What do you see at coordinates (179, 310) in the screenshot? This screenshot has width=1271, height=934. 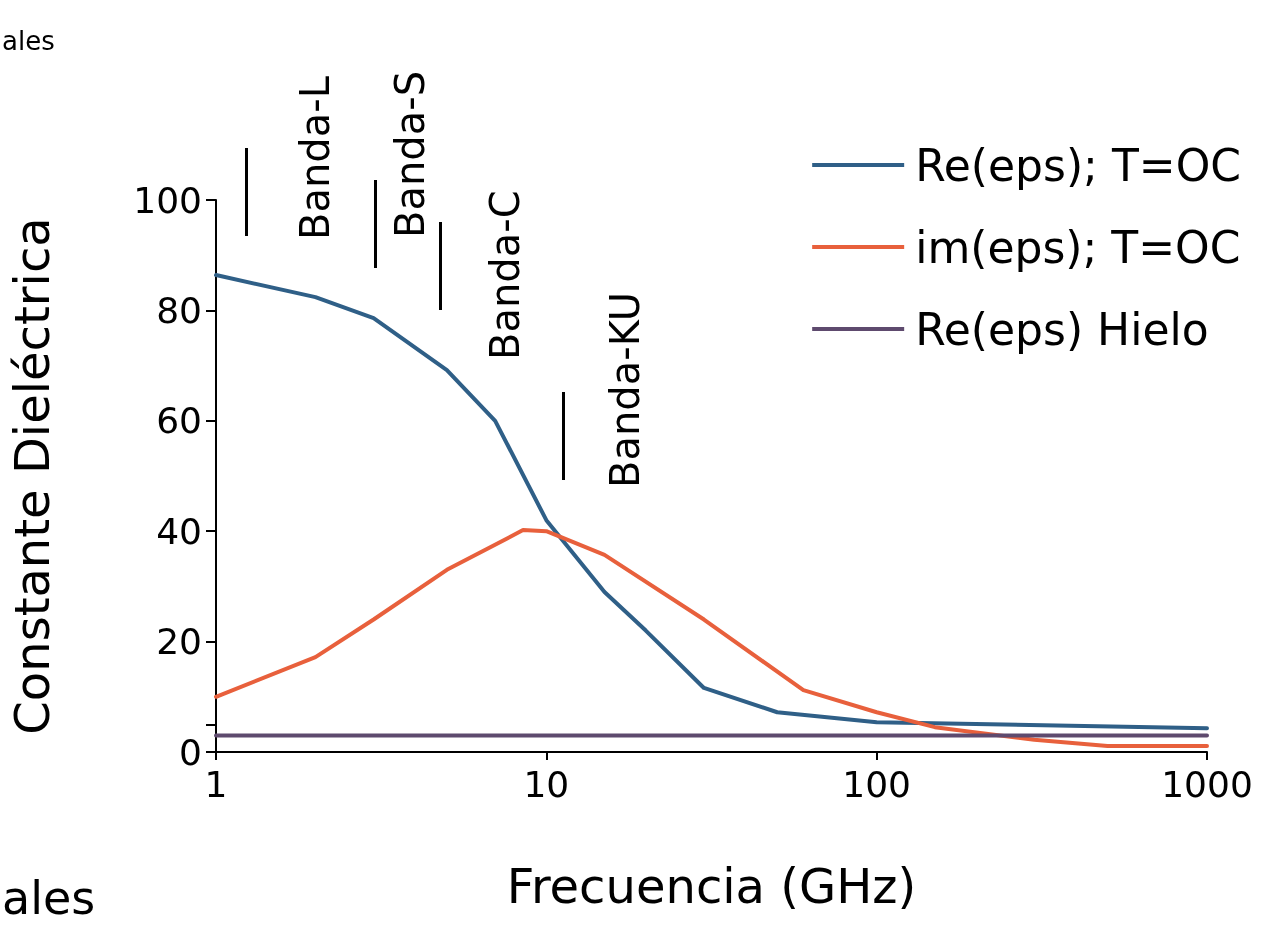 I see `y-tick-label: 80` at bounding box center [179, 310].